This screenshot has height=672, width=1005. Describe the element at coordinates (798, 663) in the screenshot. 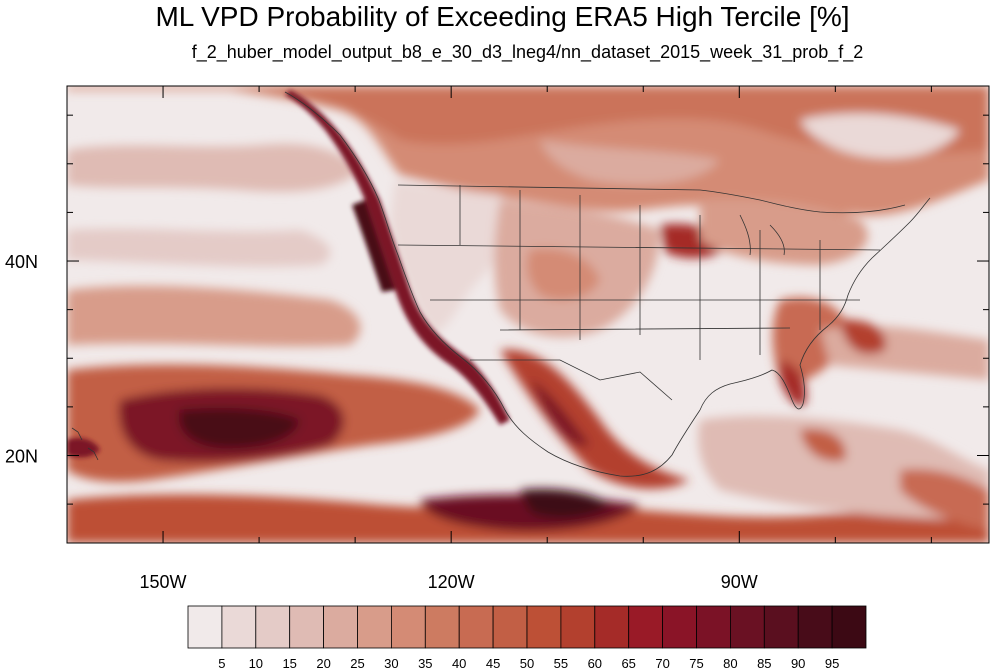

I see `colorbar-label: 90` at that location.